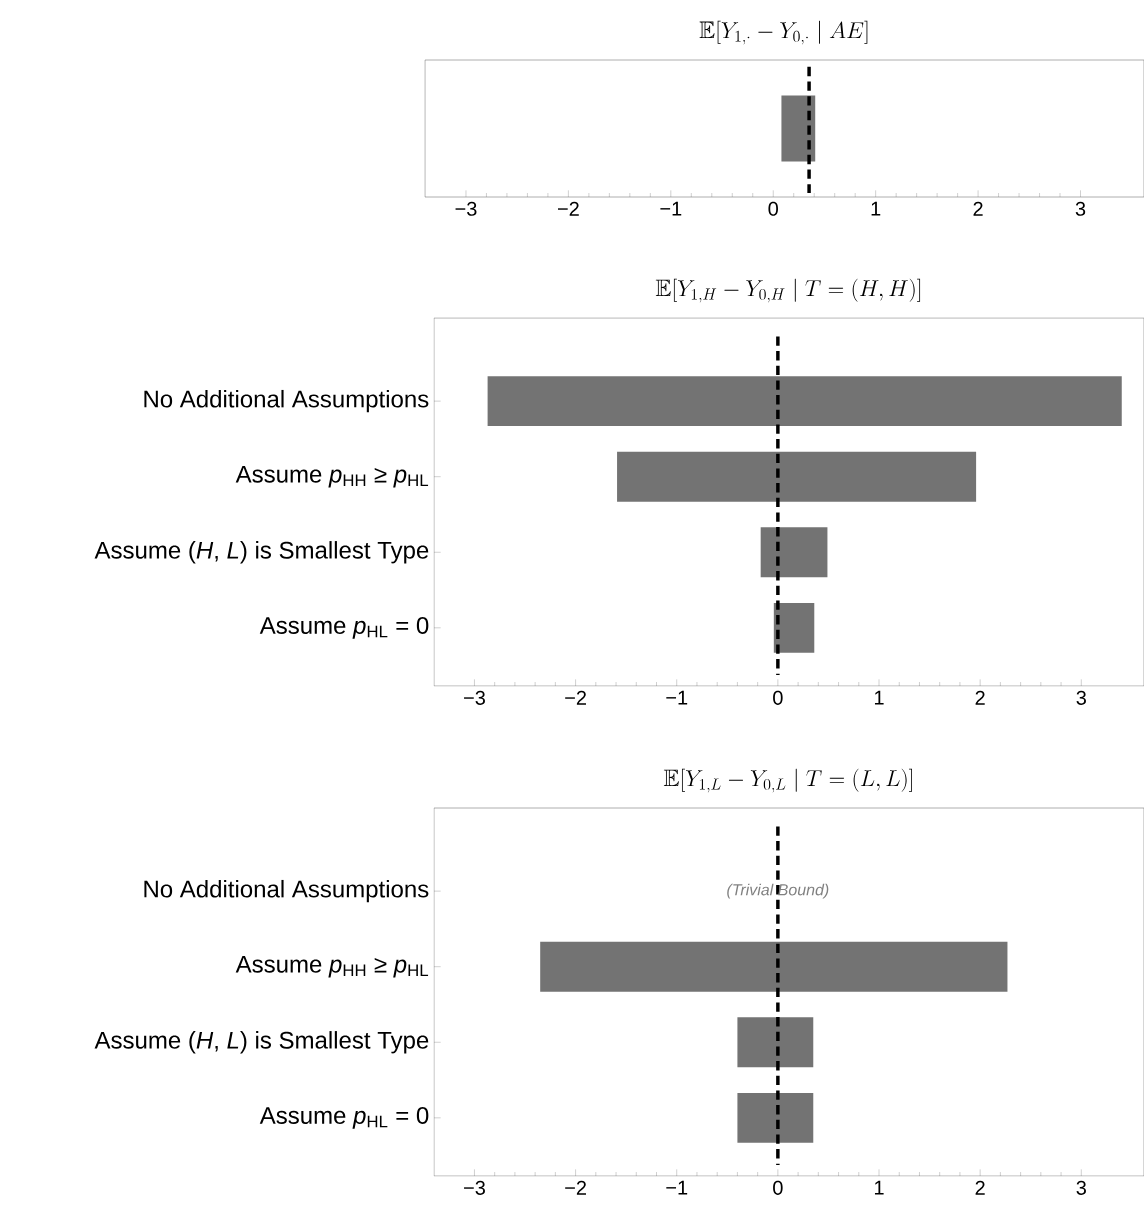  Describe the element at coordinates (778, 891) in the screenshot. I see `annotation: (Trivial Bound)` at that location.